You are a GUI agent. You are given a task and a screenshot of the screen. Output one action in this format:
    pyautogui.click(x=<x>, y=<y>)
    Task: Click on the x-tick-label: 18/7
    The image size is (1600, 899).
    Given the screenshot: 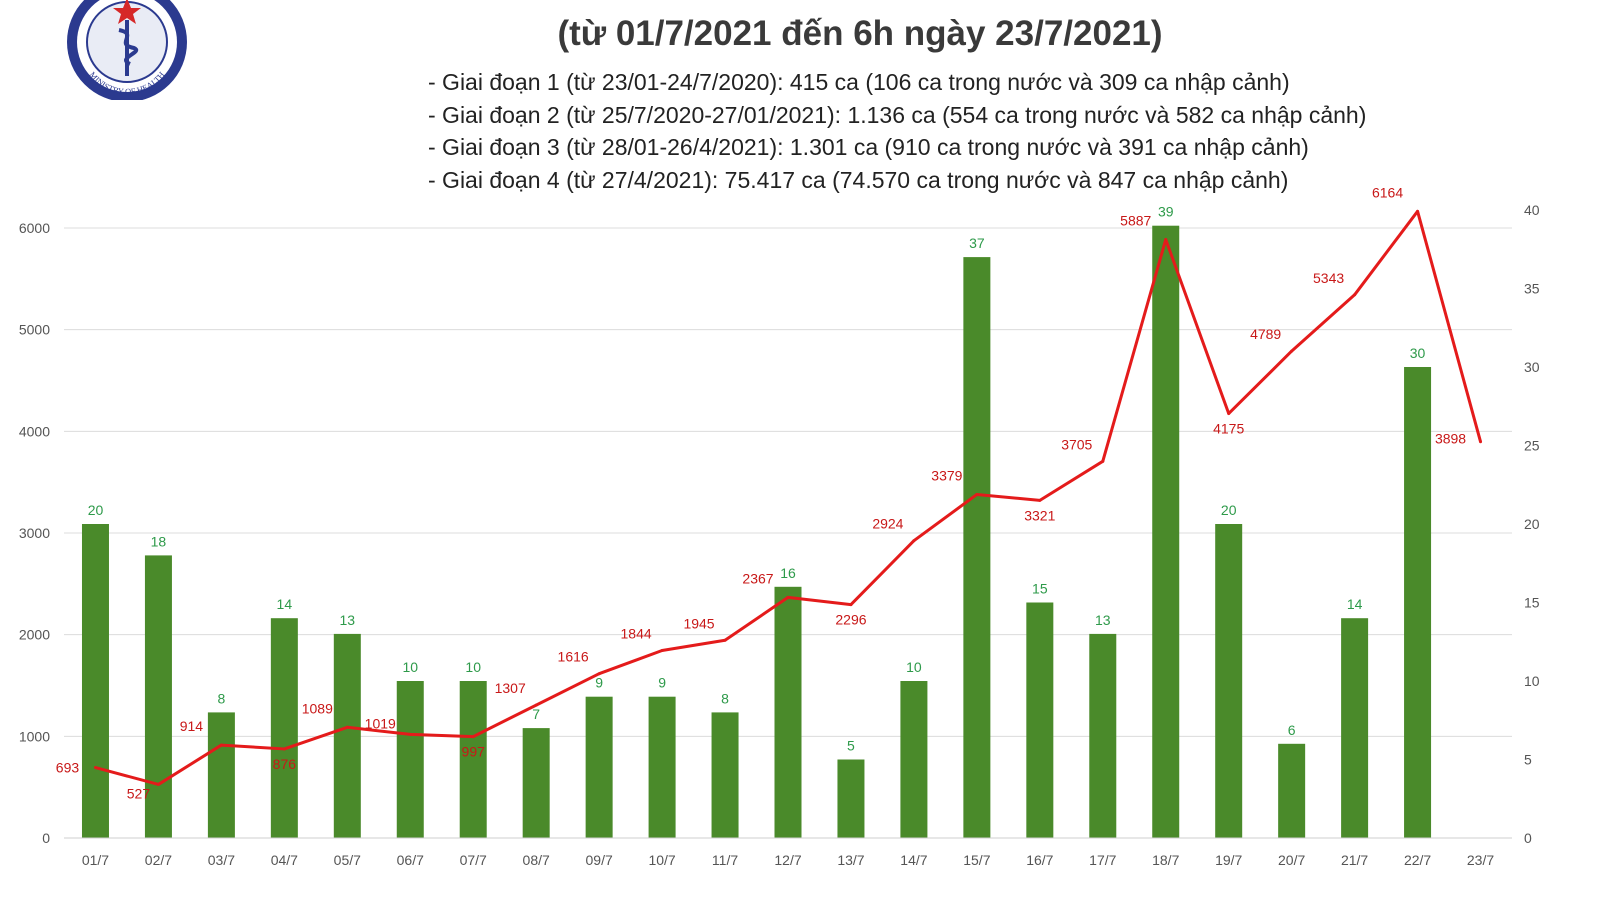 What is the action you would take?
    pyautogui.click(x=1165, y=860)
    